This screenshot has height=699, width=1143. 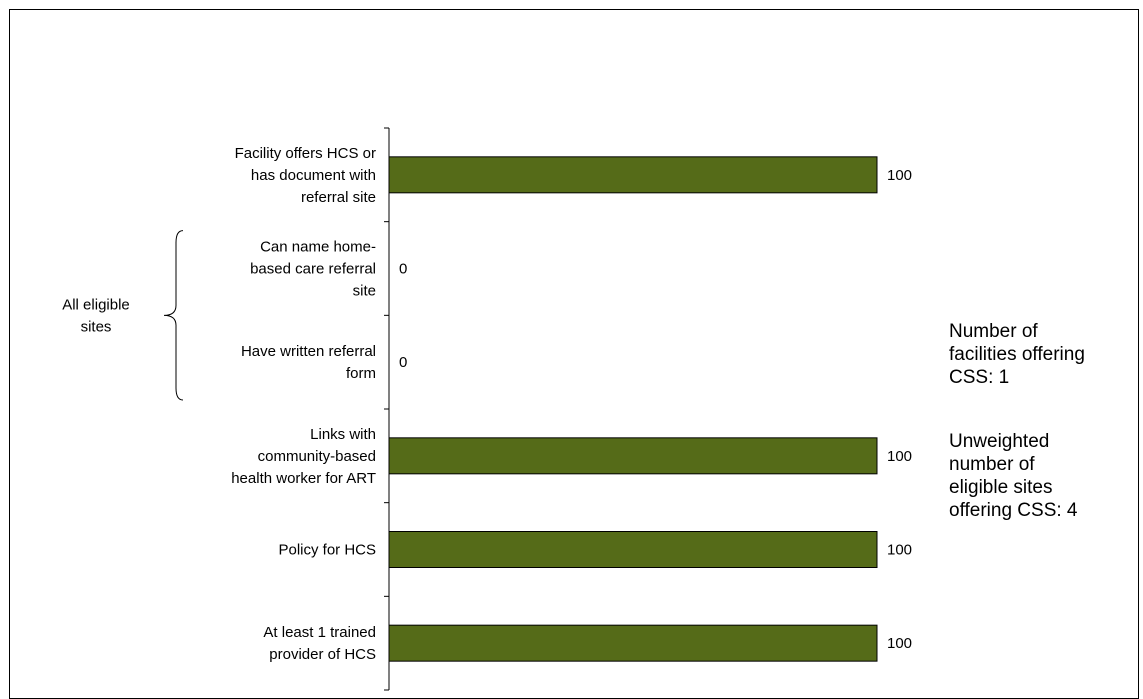 I want to click on annotation-text: Number of facilities offering CSS: 1, so click(x=1017, y=354).